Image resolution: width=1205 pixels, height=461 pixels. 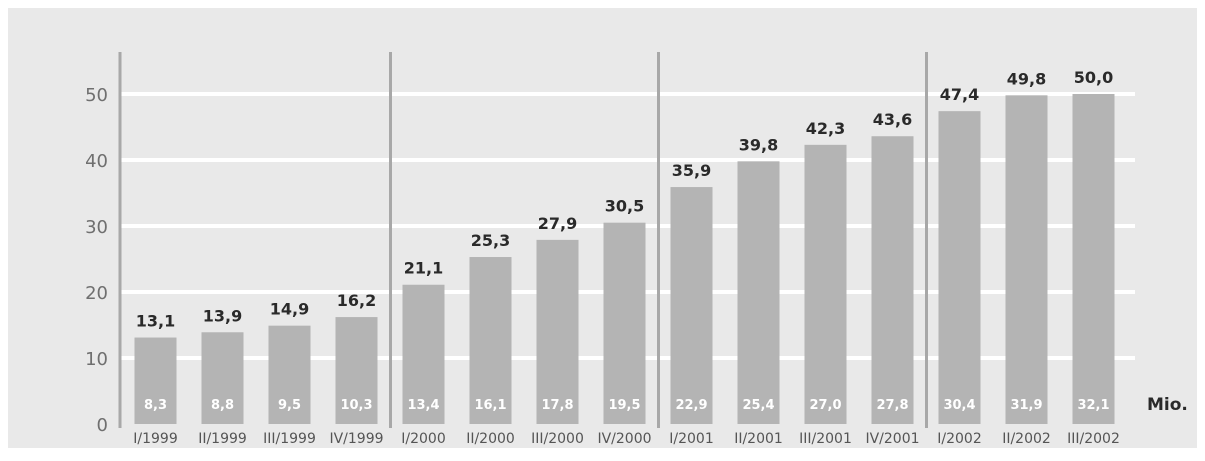 What do you see at coordinates (1093, 439) in the screenshot?
I see `x-tick-label: III/2002` at bounding box center [1093, 439].